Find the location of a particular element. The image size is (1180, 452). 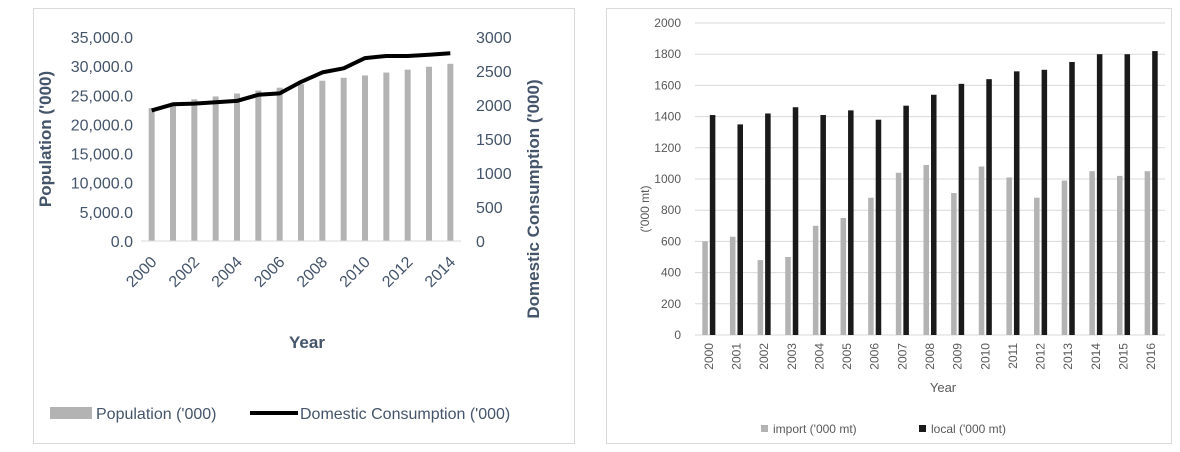

y-tick-label: 1400 is located at coordinates (667, 117).